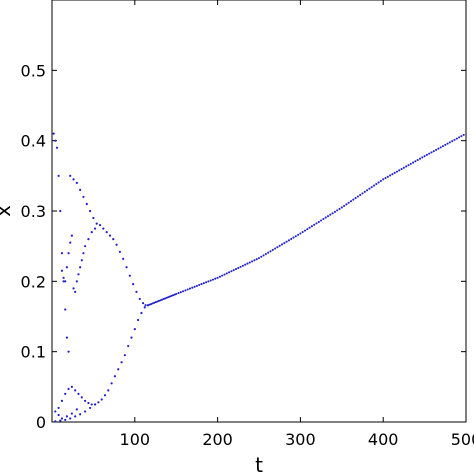 The height and width of the screenshot is (474, 474). What do you see at coordinates (33, 70) in the screenshot?
I see `y-tick-label: 0.5` at bounding box center [33, 70].